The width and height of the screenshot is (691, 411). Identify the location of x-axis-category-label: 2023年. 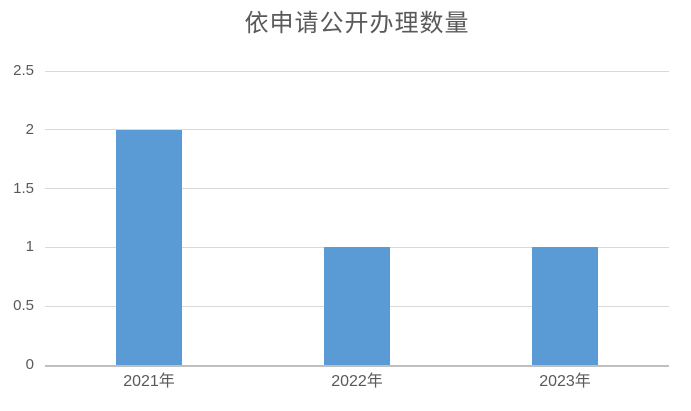
(565, 381).